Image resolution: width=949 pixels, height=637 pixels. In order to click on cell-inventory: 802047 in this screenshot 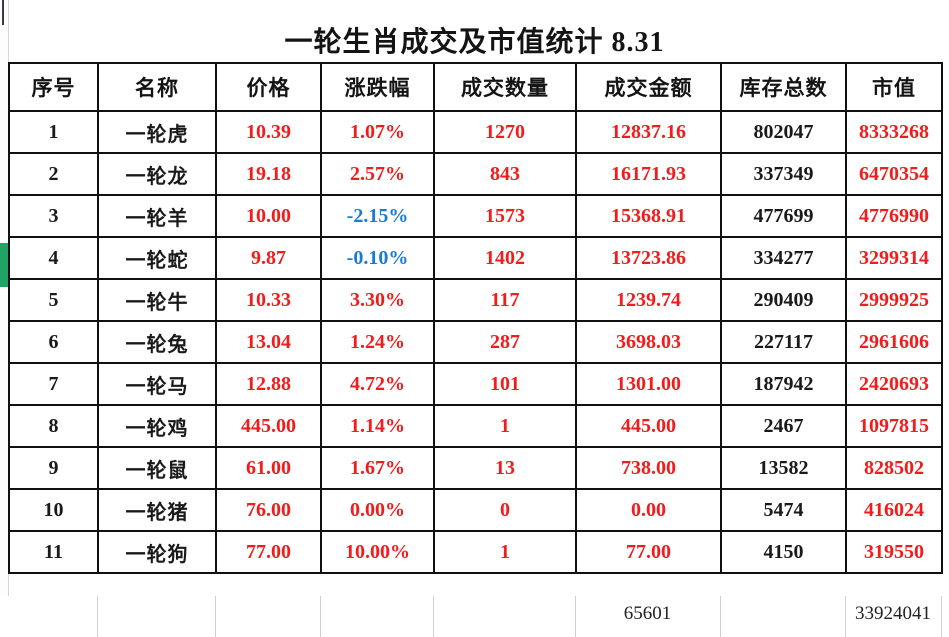, I will do `click(783, 132)`.